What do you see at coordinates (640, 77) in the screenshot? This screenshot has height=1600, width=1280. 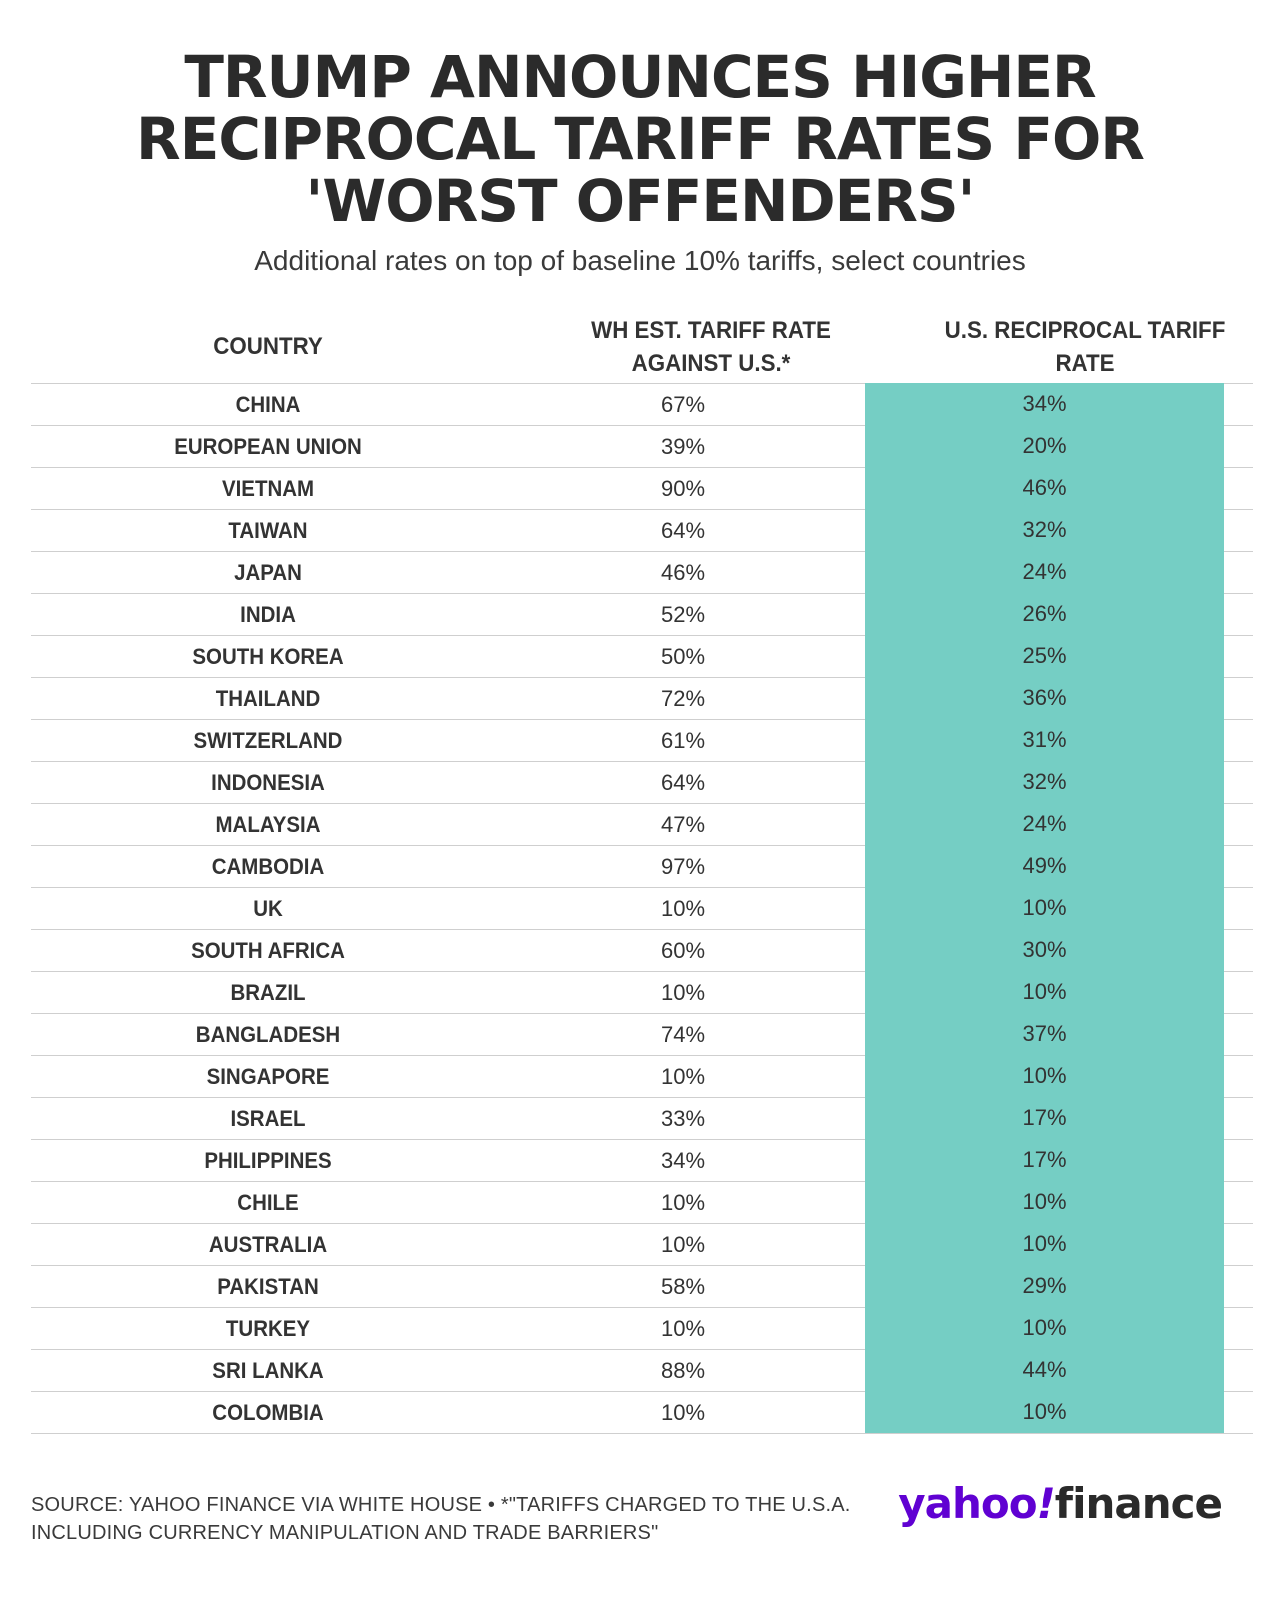 I see `title-line: TRUMP ANNOUNCES HIGHER` at bounding box center [640, 77].